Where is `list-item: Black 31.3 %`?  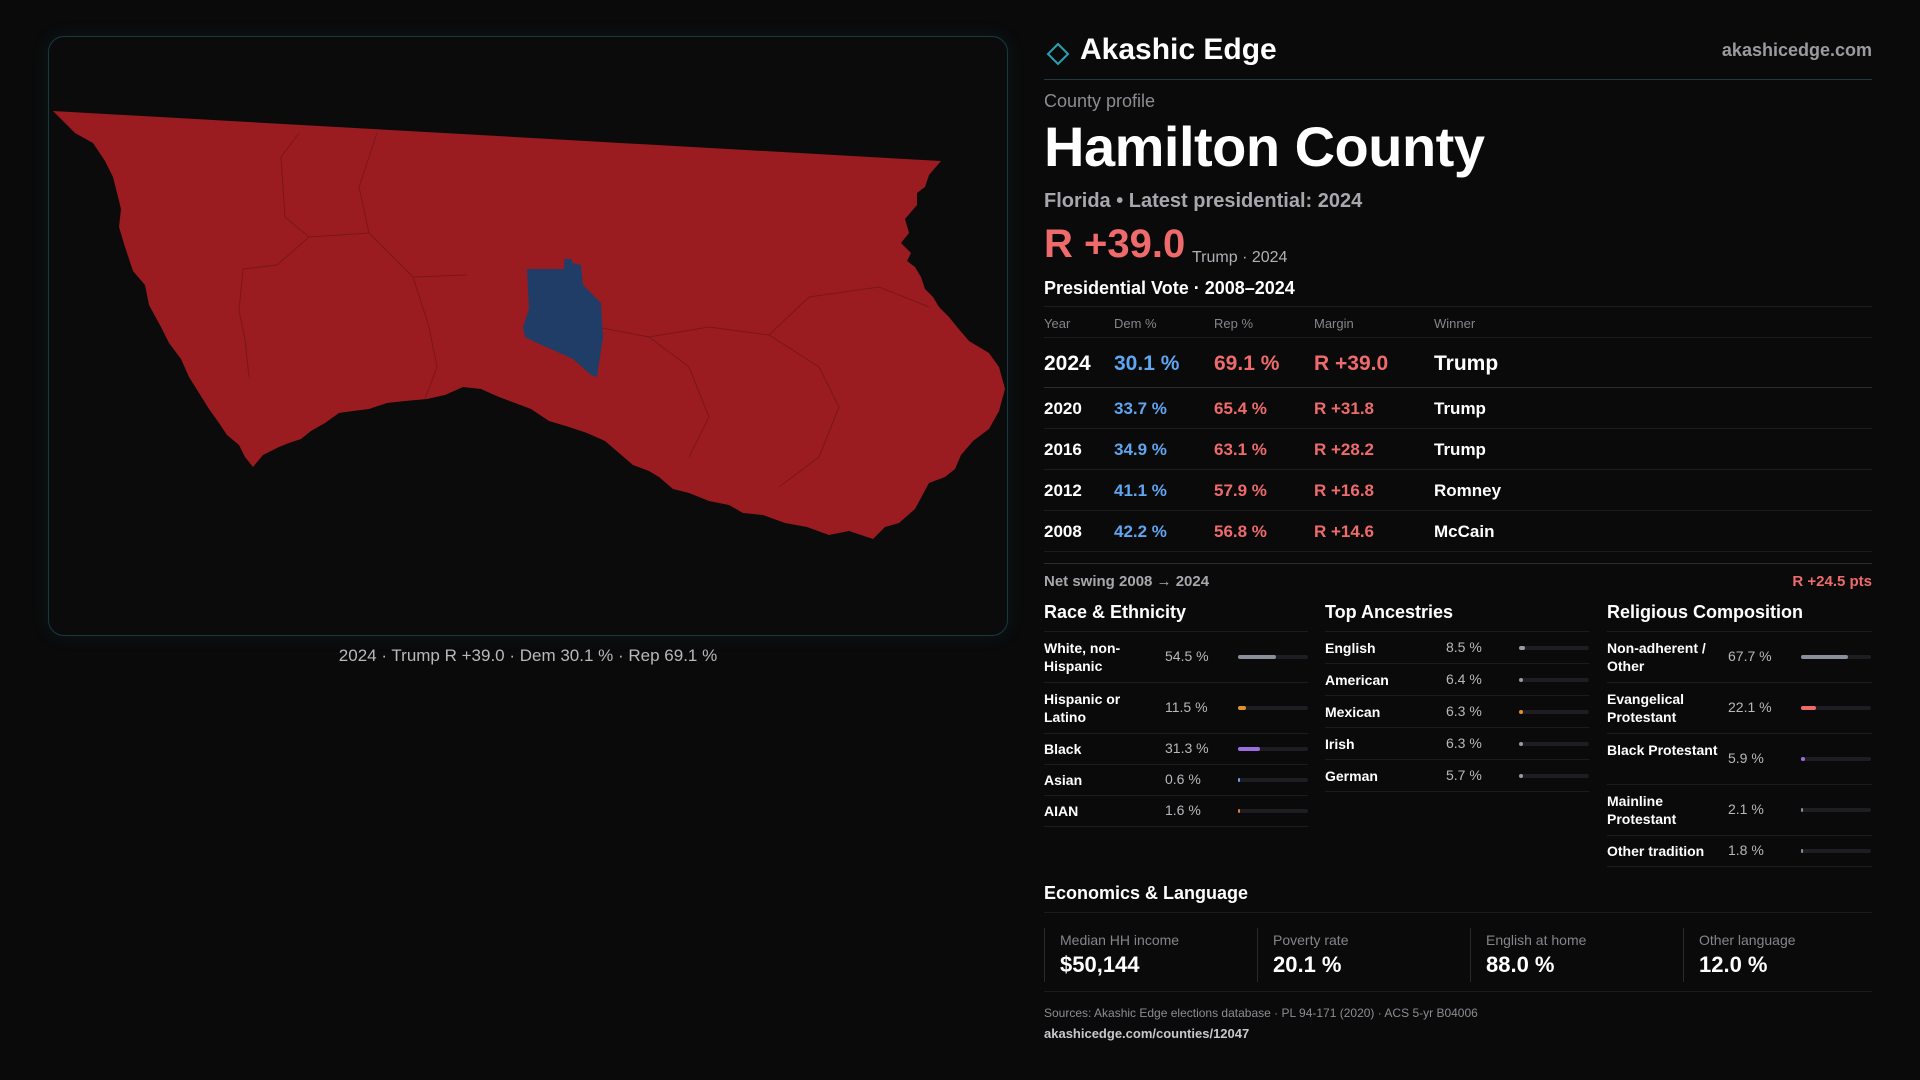
list-item: Black 31.3 % is located at coordinates (1176, 749).